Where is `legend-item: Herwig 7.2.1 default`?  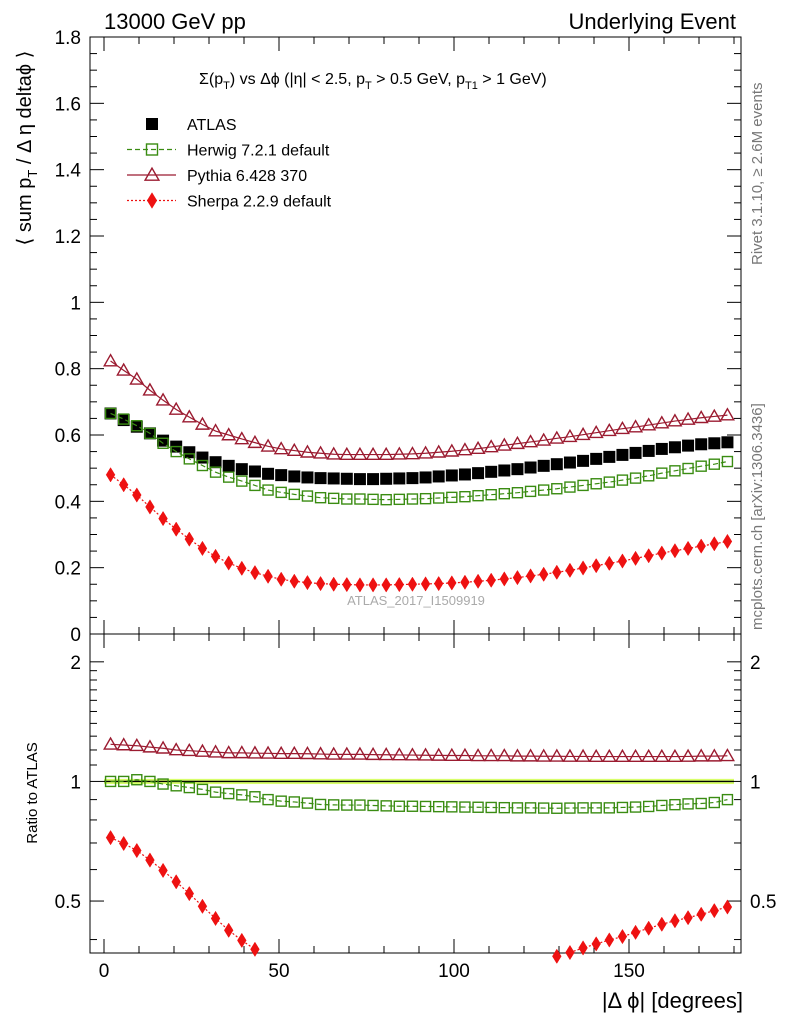
legend-item: Herwig 7.2.1 default is located at coordinates (228, 151).